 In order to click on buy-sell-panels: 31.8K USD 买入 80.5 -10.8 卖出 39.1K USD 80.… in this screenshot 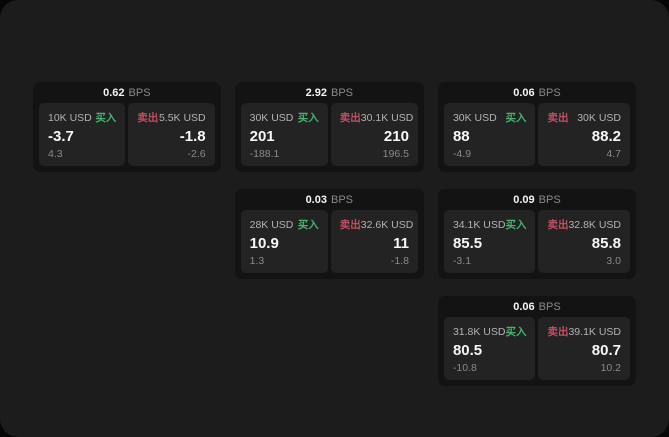, I will do `click(536, 348)`.